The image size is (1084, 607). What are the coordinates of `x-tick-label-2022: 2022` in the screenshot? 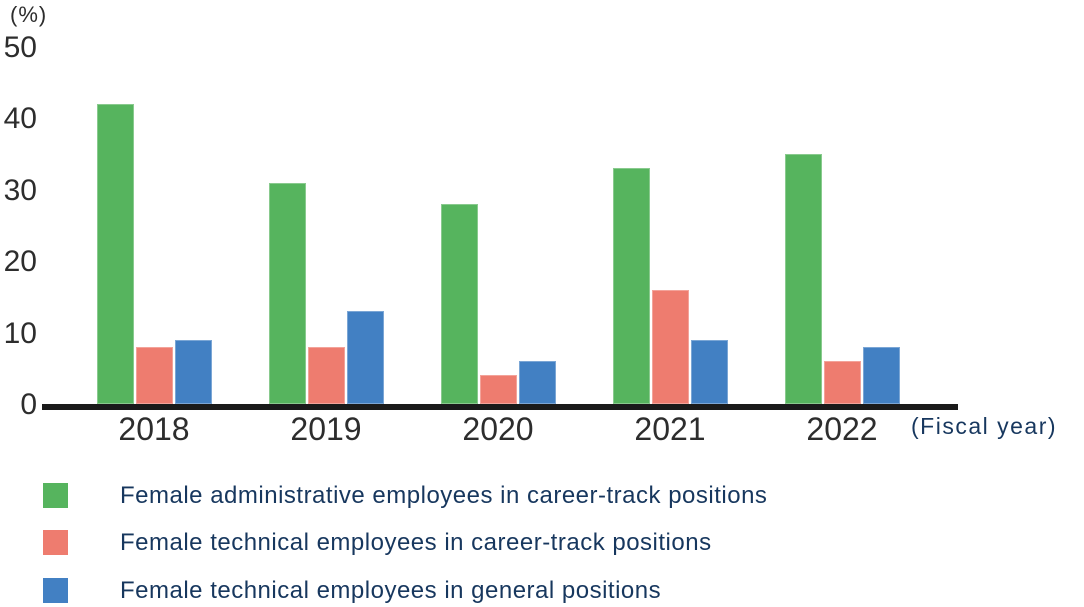 It's located at (842, 429).